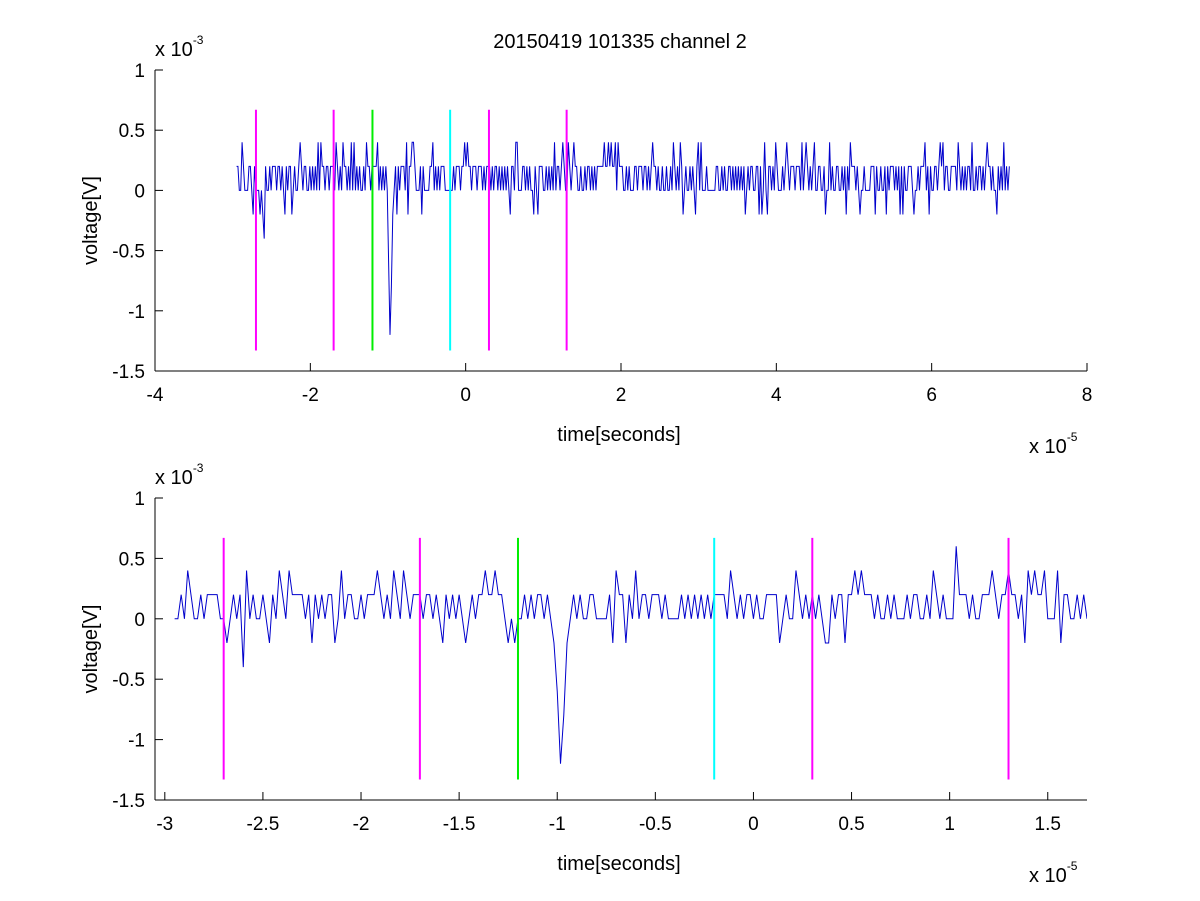 The width and height of the screenshot is (1200, 901). Describe the element at coordinates (1087, 395) in the screenshot. I see `x-tick-label: 8` at that location.